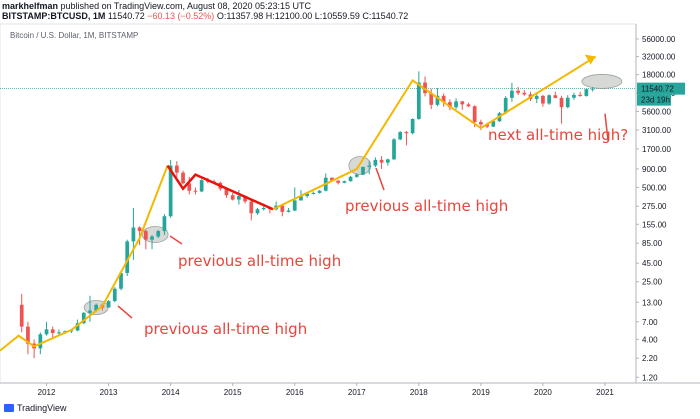 The height and width of the screenshot is (419, 700). I want to click on y-tick-label: 56000.00, so click(659, 39).